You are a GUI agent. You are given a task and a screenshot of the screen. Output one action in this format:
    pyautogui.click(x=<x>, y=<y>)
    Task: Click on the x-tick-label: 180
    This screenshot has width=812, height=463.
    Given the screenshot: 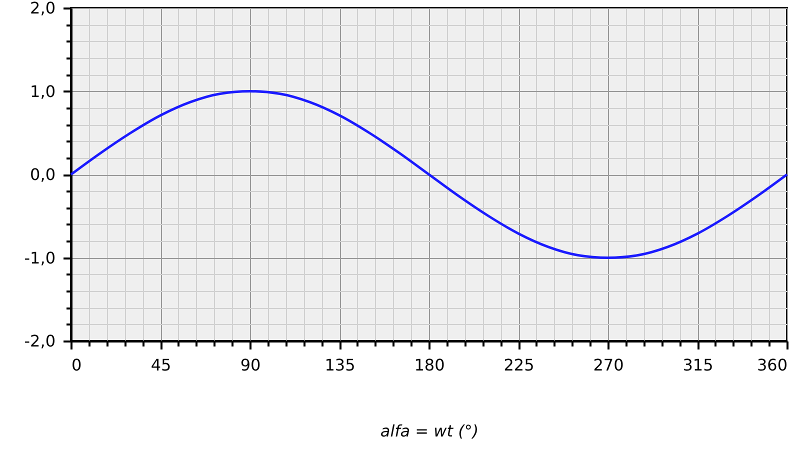 What is the action you would take?
    pyautogui.click(x=429, y=365)
    